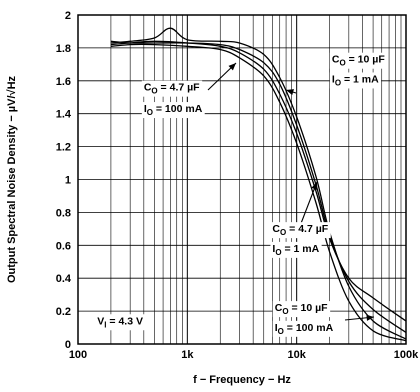  Describe the element at coordinates (63, 246) in the screenshot. I see `y-tick-label: 0.6` at that location.